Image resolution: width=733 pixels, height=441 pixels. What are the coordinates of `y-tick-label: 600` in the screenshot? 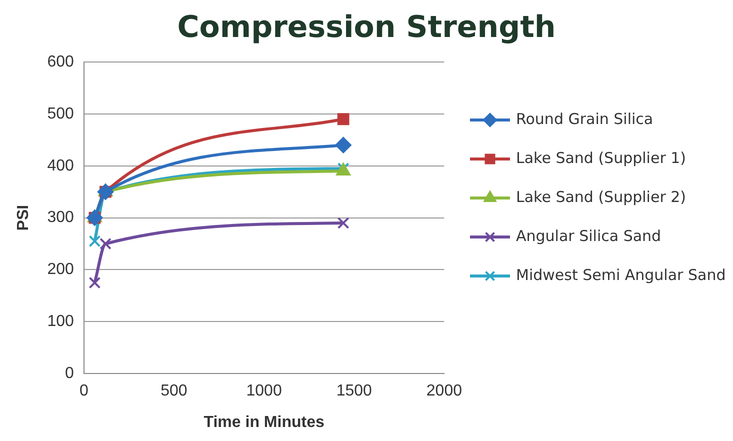 It's located at (60, 61).